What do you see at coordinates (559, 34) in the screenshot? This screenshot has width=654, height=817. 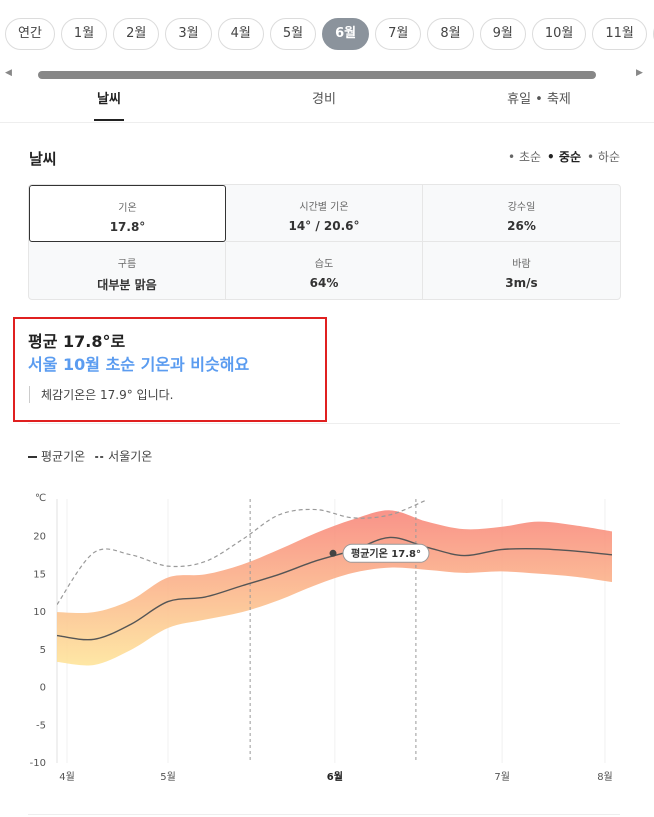 I see `month-tab: 10월` at bounding box center [559, 34].